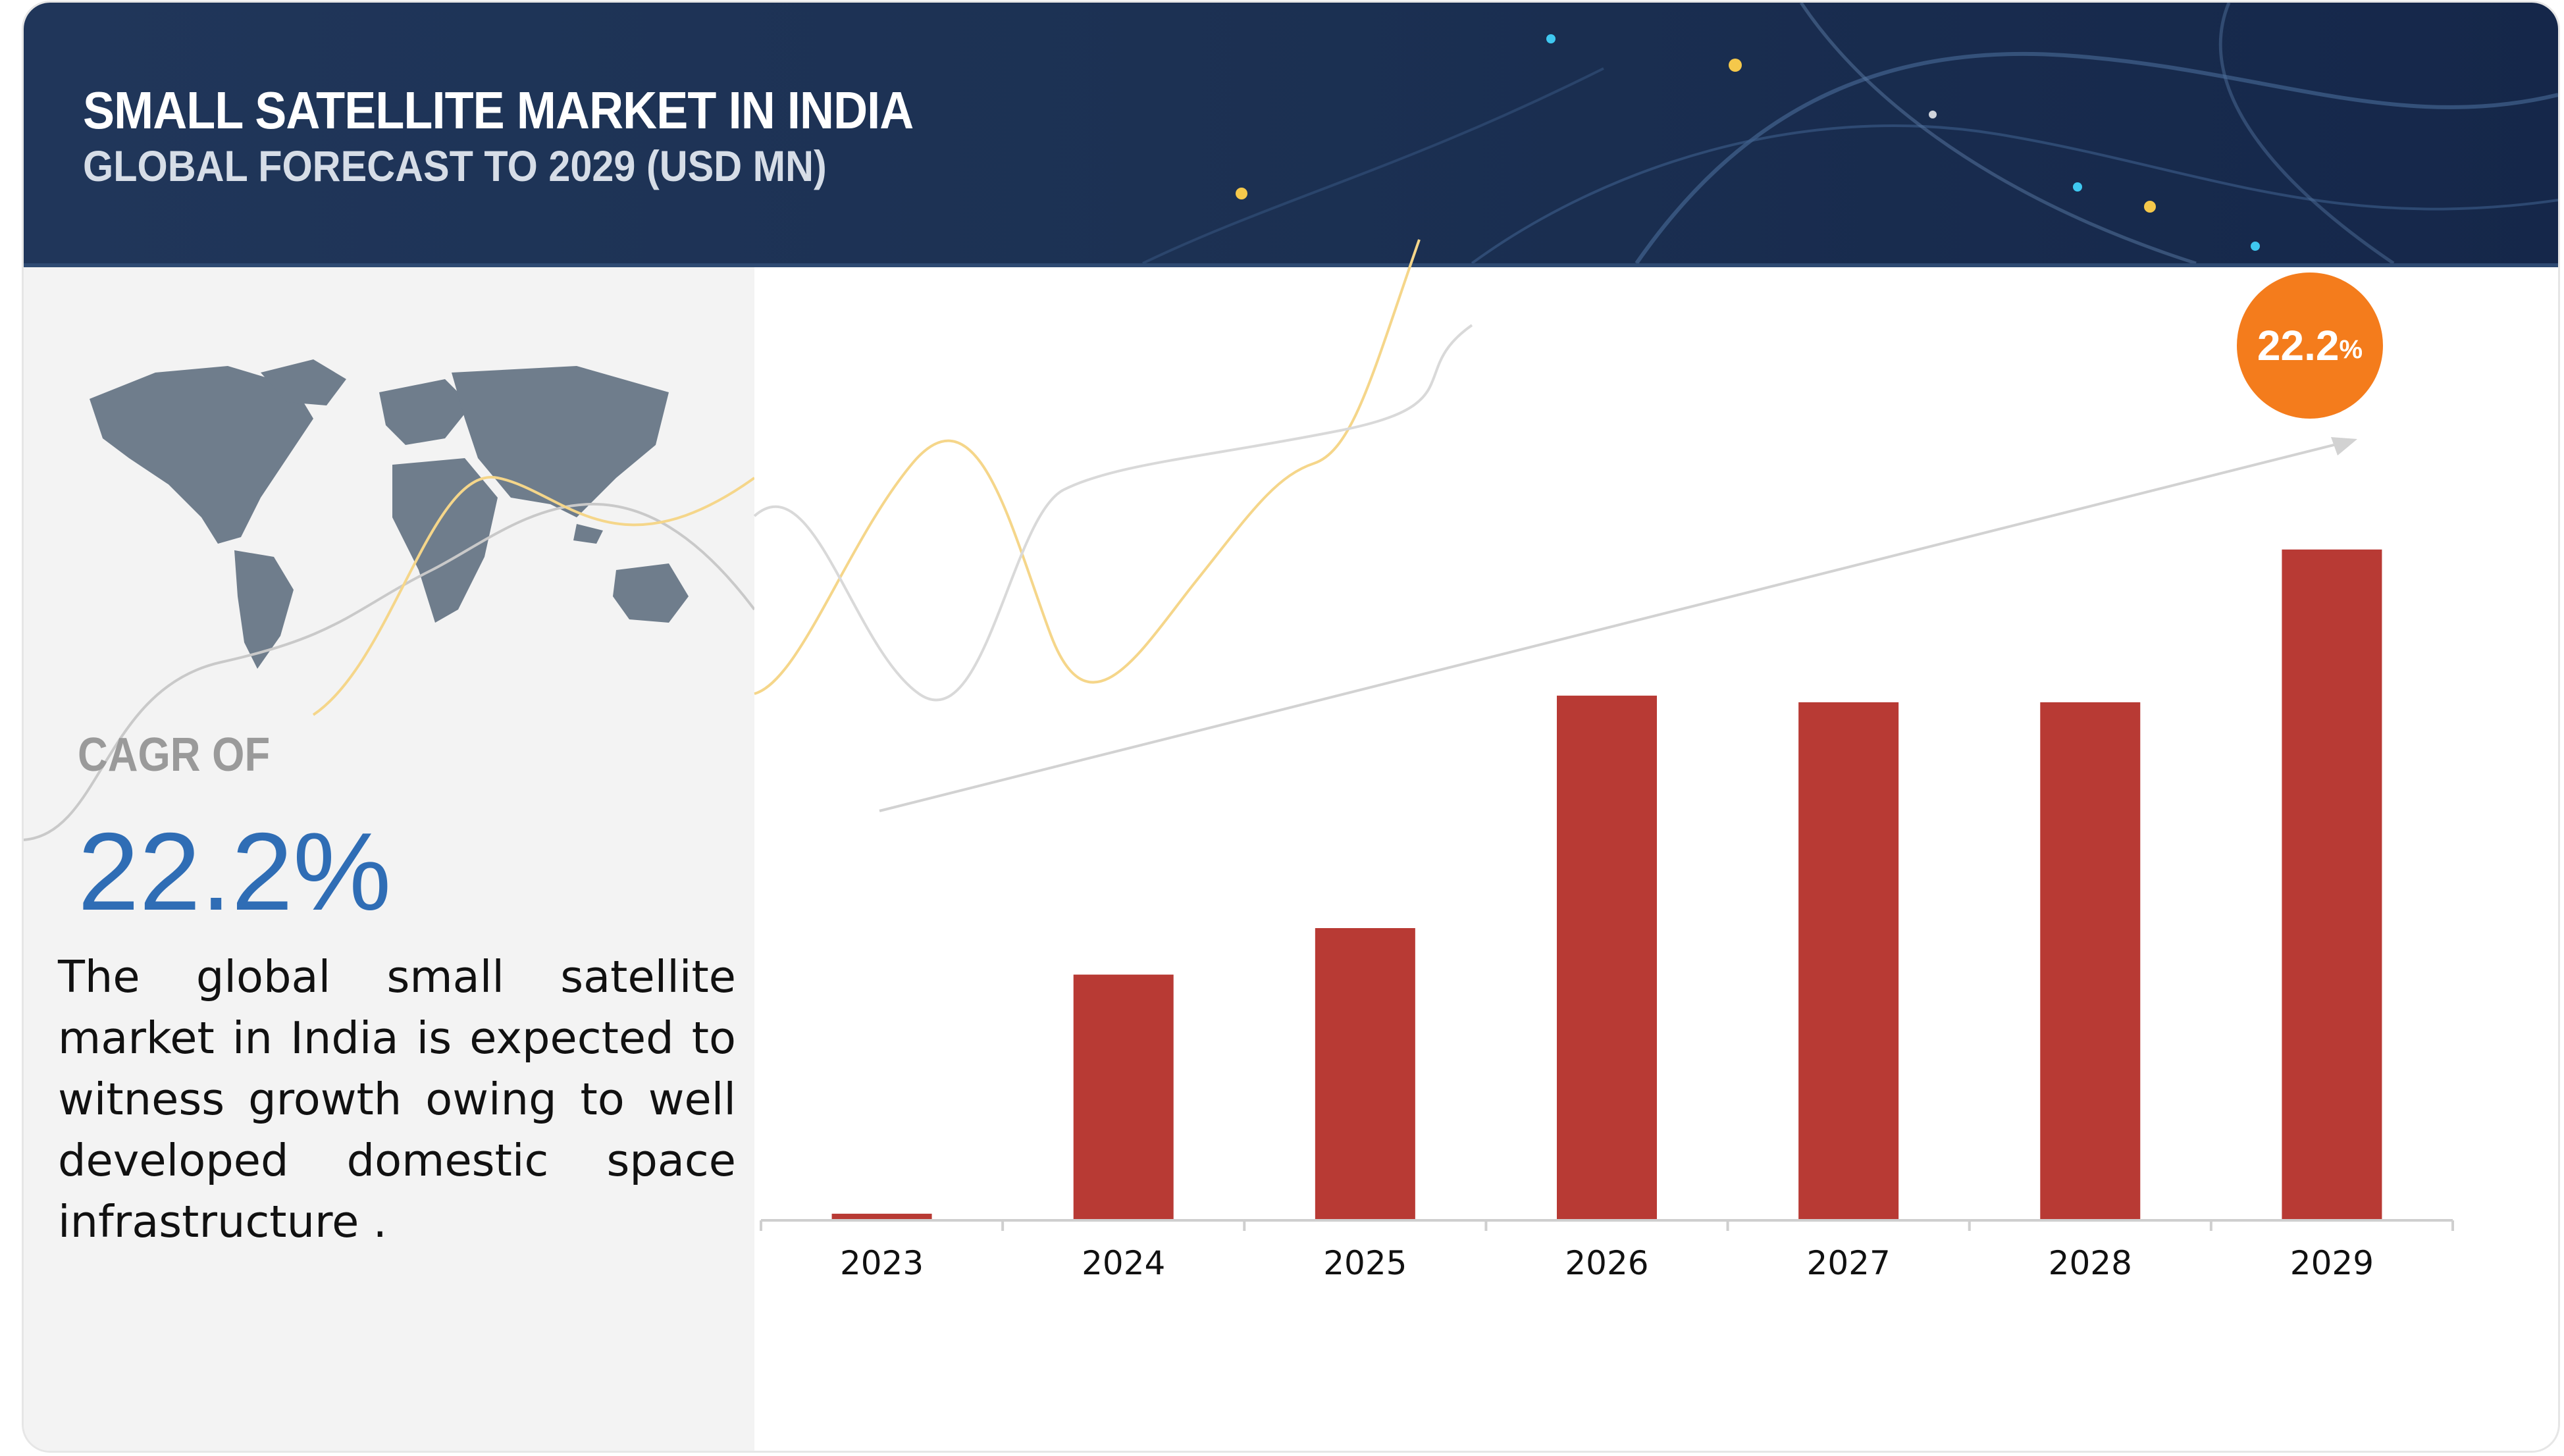  What do you see at coordinates (882, 1263) in the screenshot?
I see `x-tick-label-2023: 2023` at bounding box center [882, 1263].